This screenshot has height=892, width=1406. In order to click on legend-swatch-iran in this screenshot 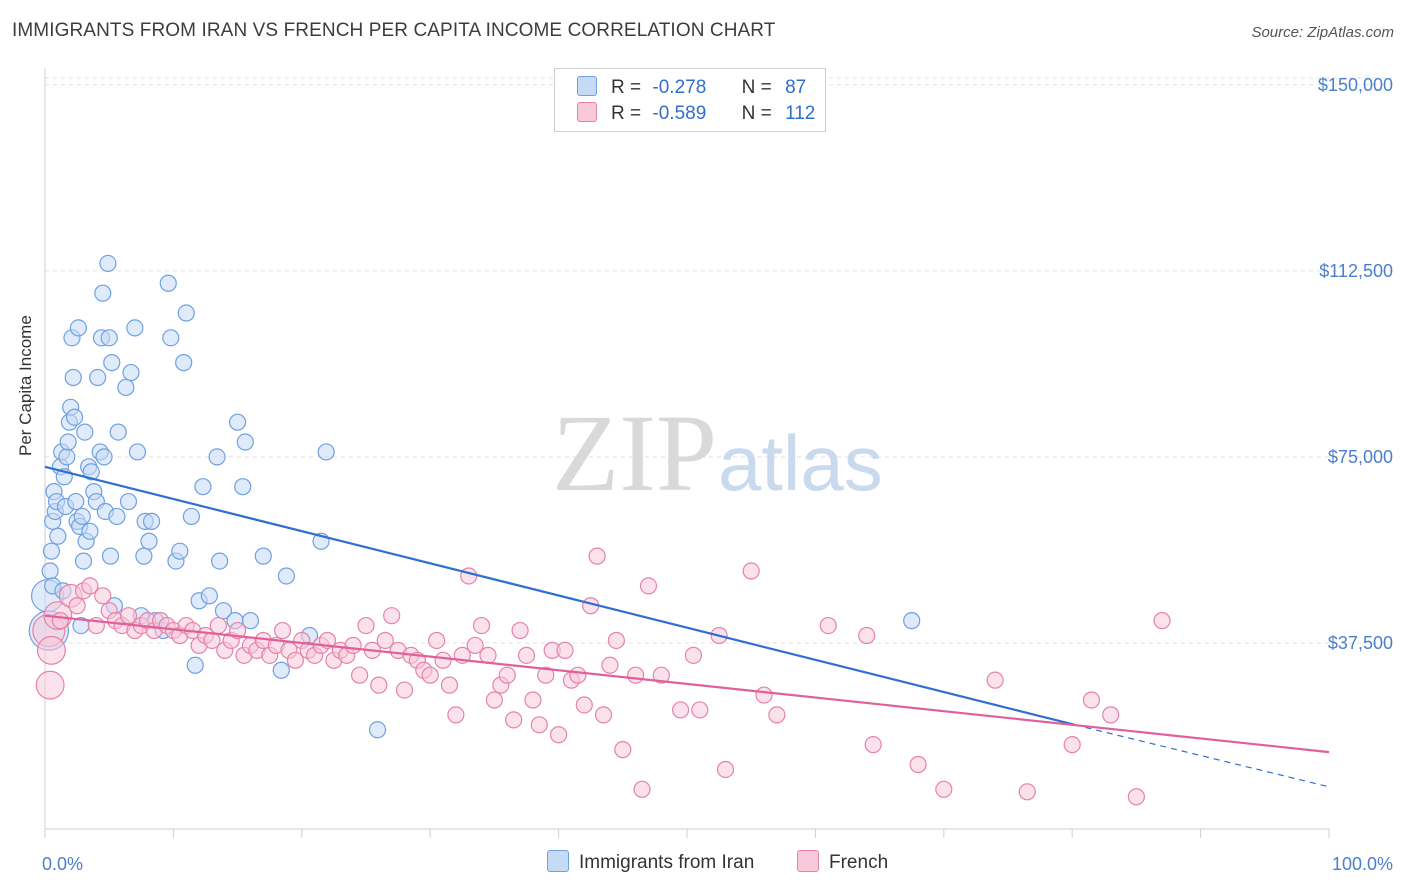, I will do `click(587, 85)`.